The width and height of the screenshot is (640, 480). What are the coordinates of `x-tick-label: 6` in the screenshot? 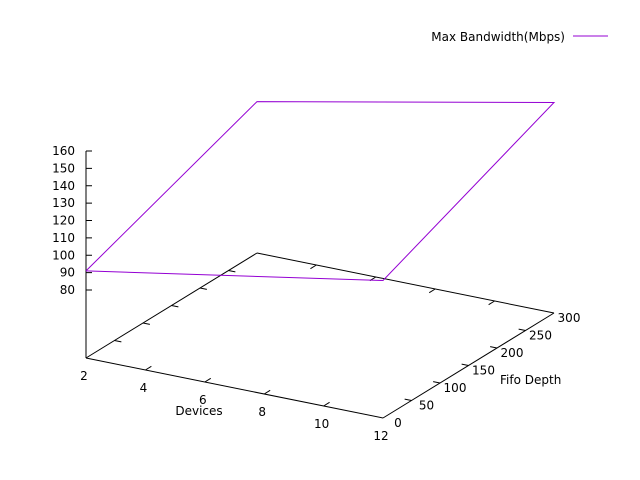 It's located at (203, 400).